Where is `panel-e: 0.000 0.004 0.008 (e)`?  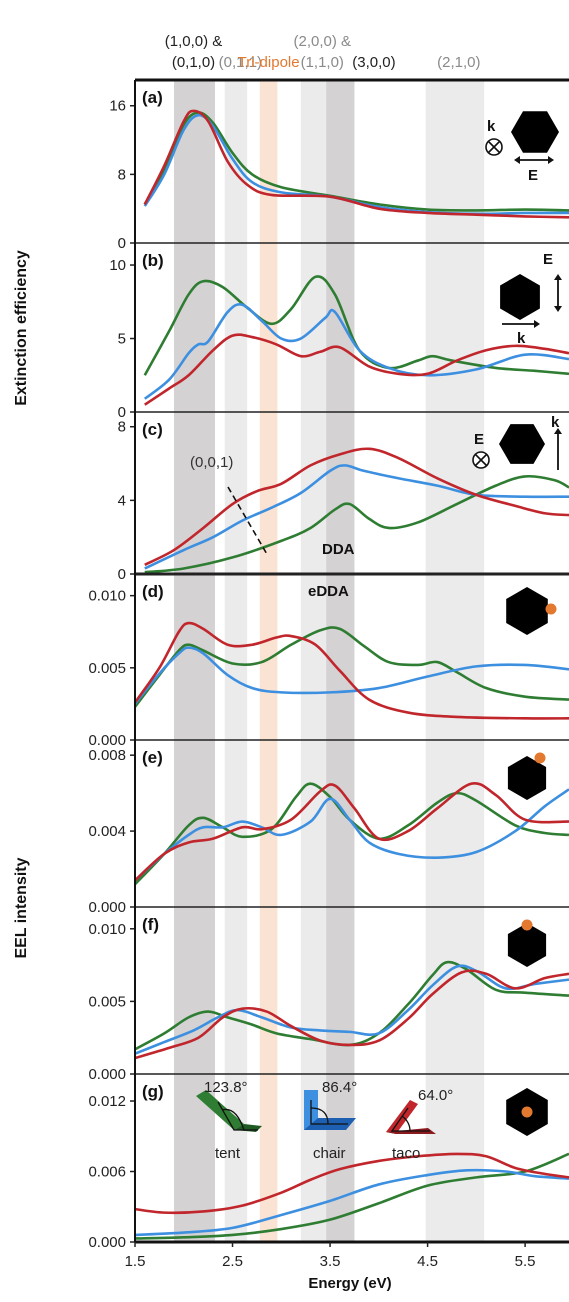
panel-e: 0.000 0.004 0.008 (e) is located at coordinates (328, 831).